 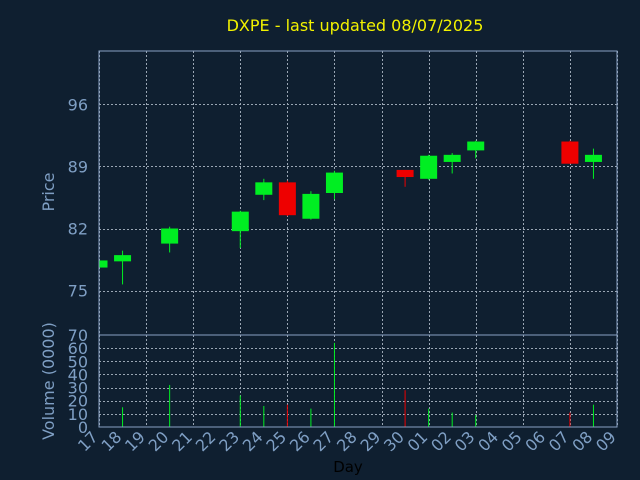 What do you see at coordinates (78, 335) in the screenshot?
I see `price-tick-label: 70` at bounding box center [78, 335].